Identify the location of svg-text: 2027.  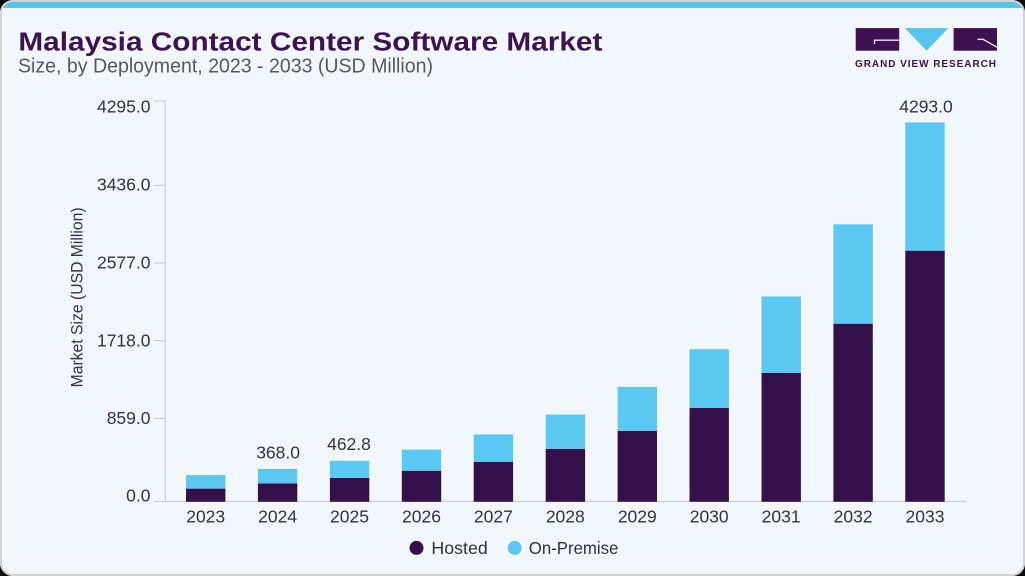
(493, 516).